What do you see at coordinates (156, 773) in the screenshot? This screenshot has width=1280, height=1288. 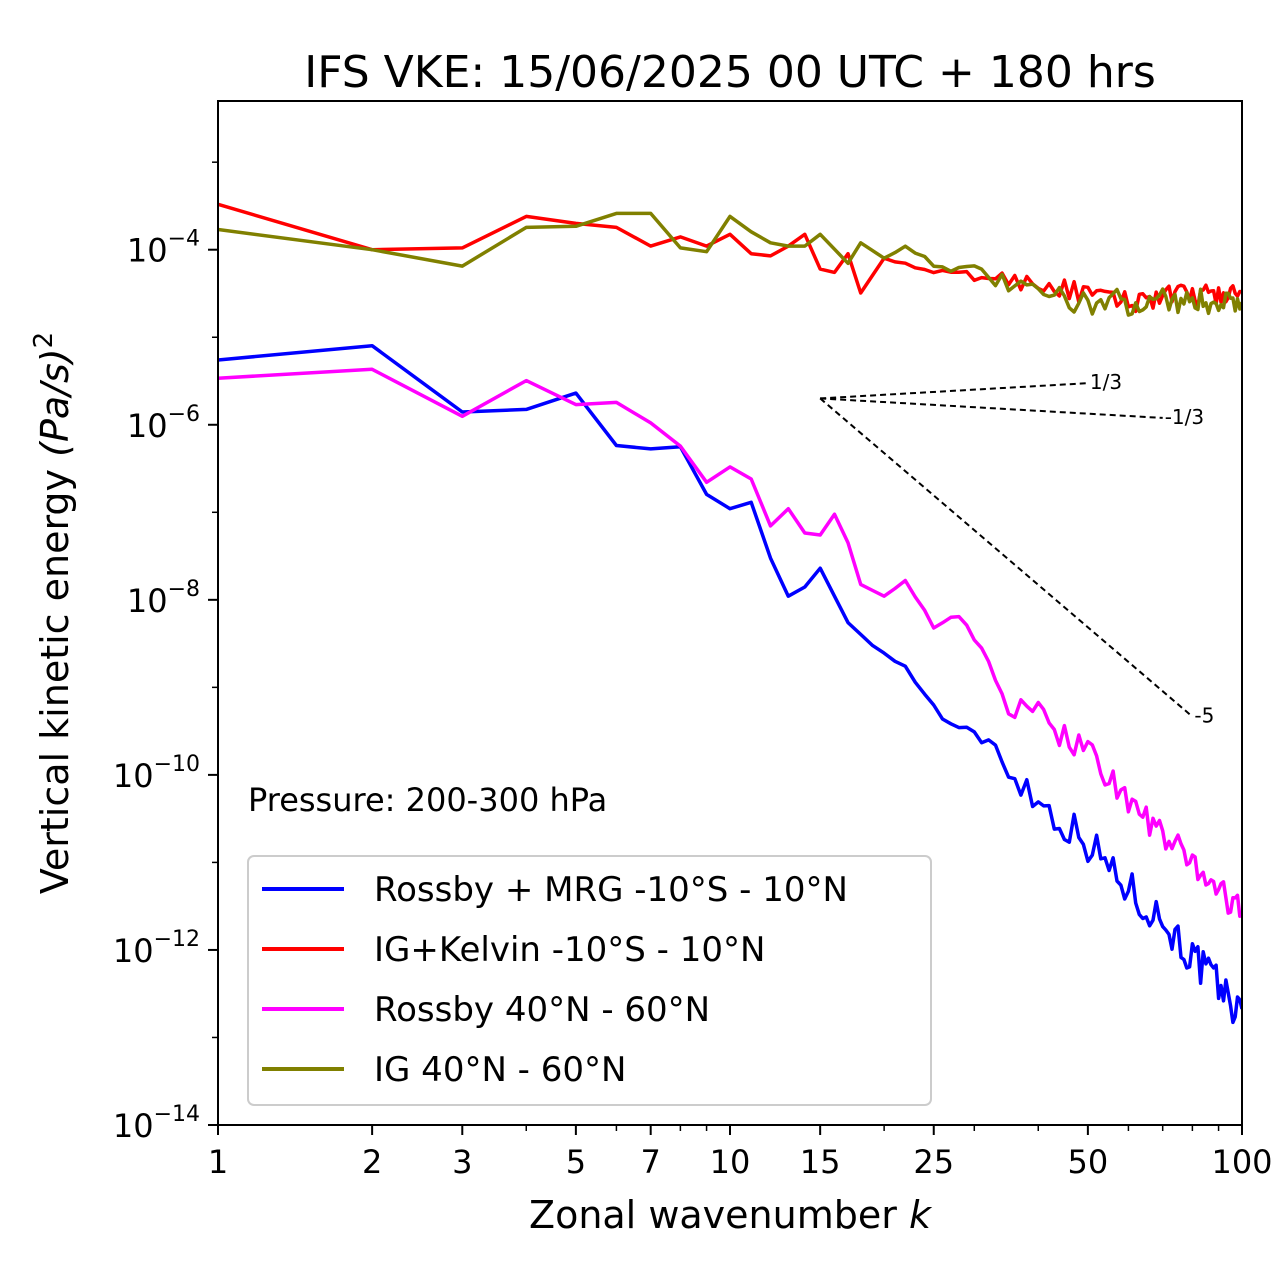 I see `y-tick-label: 10⁻¹⁰` at bounding box center [156, 773].